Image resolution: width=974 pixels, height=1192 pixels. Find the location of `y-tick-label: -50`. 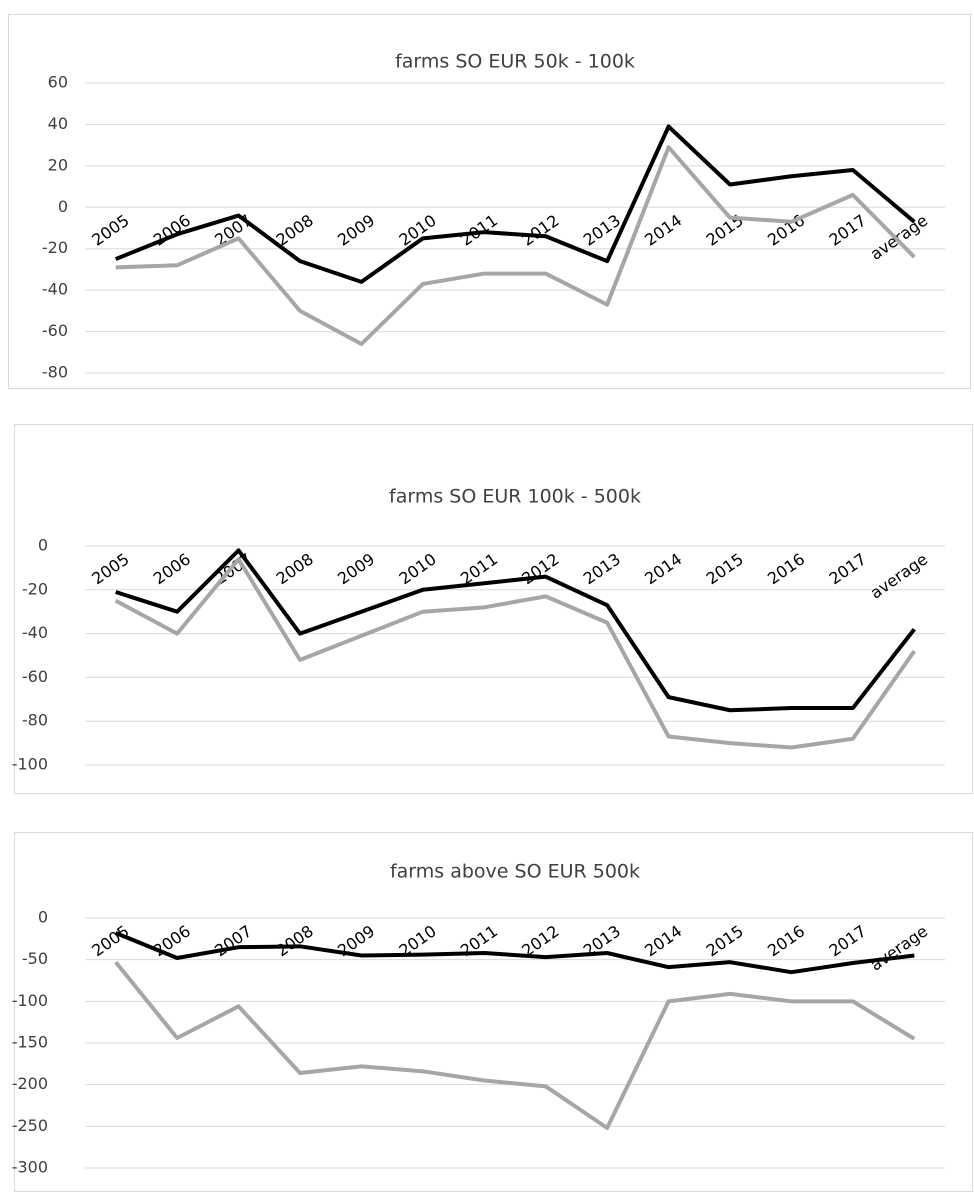

y-tick-label: -50 is located at coordinates (35, 958).